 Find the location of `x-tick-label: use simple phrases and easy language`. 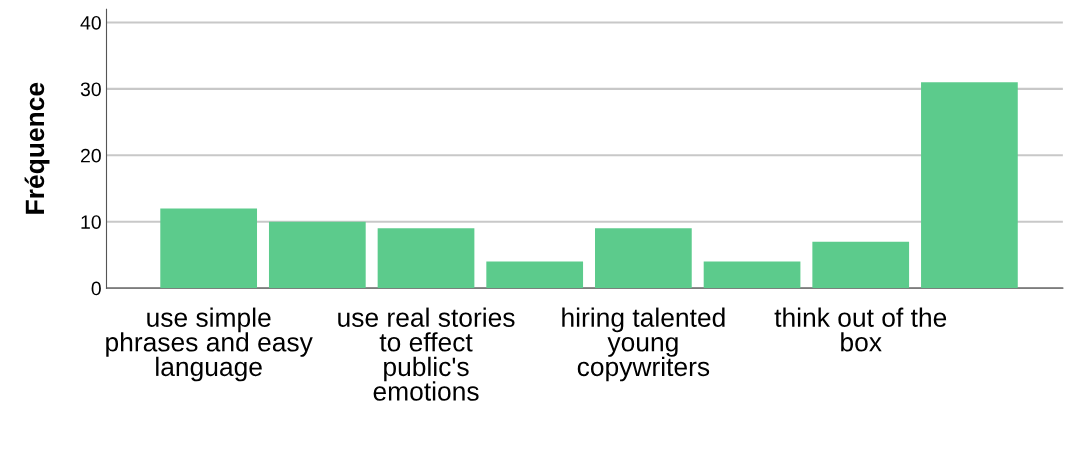

x-tick-label: use simple phrases and easy language is located at coordinates (209, 344).